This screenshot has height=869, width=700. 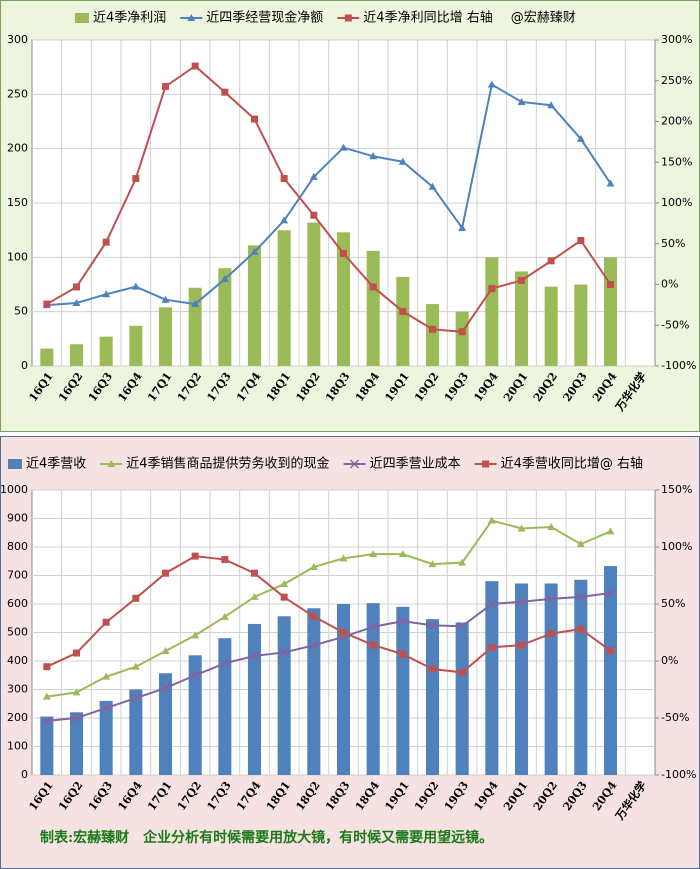 I want to click on y-tick-label: 1000, so click(x=14, y=489).